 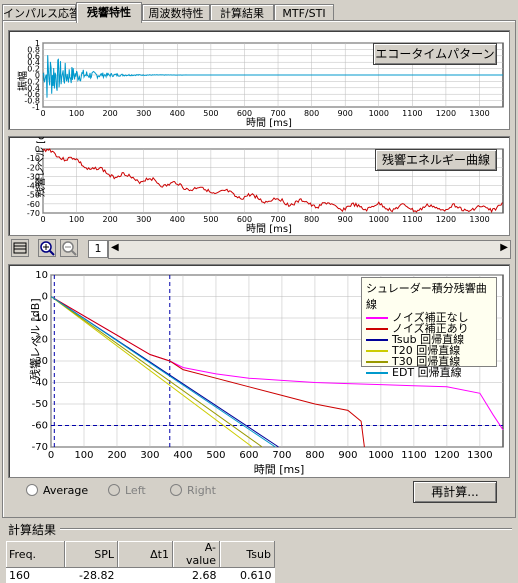 What do you see at coordinates (20, 248) in the screenshot?
I see `chart-view-icon` at bounding box center [20, 248].